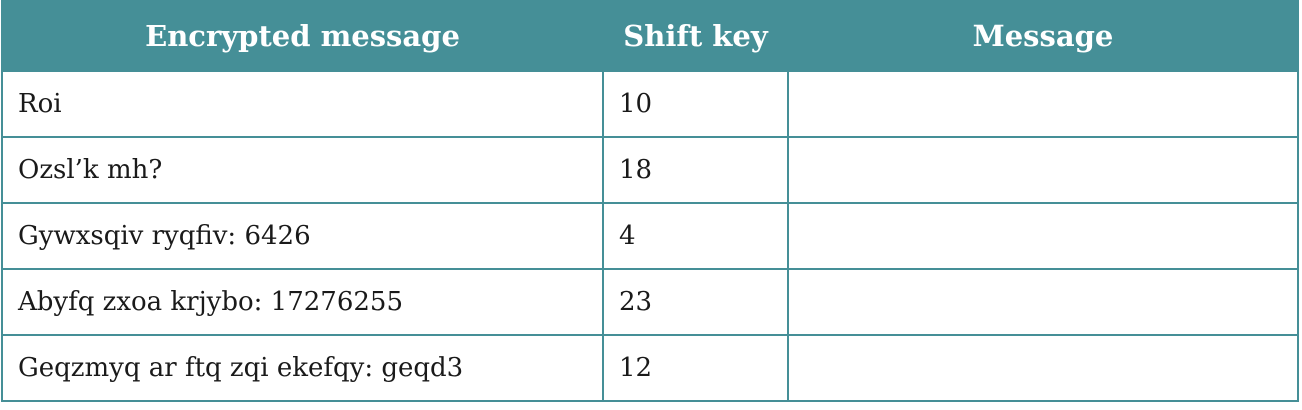  Describe the element at coordinates (695, 236) in the screenshot. I see `shift-key-cell: 4` at that location.